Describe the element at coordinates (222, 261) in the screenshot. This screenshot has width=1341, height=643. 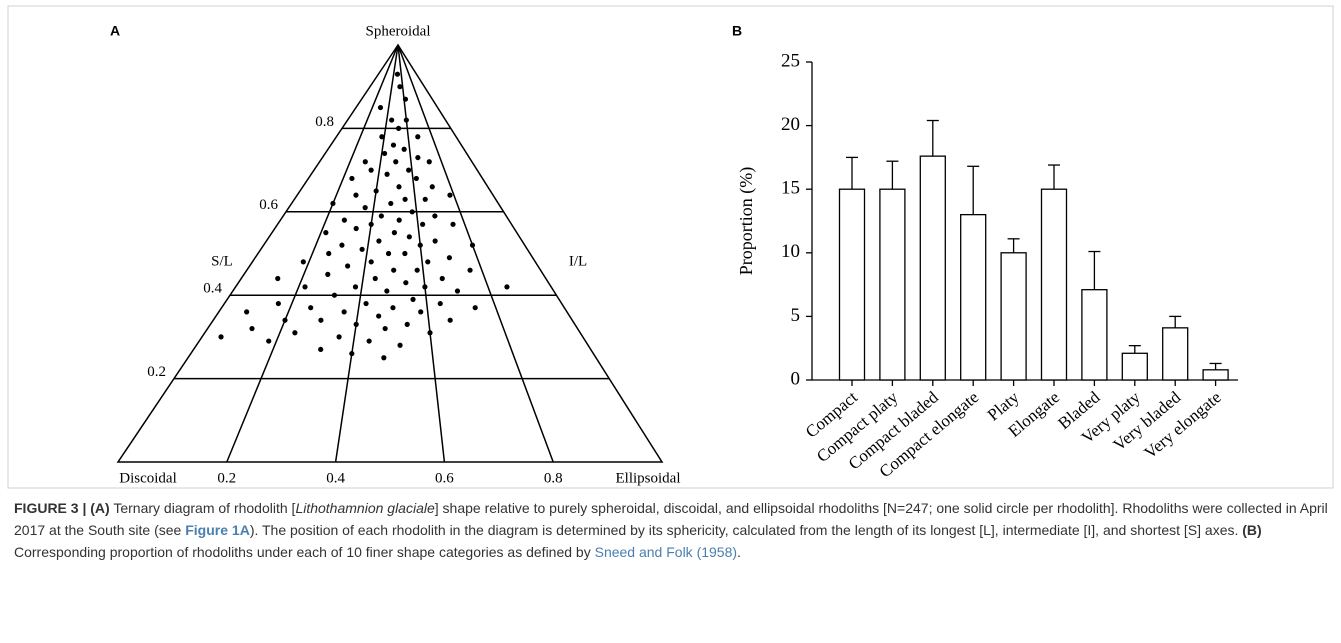
I see `axis-label: S/L` at that location.